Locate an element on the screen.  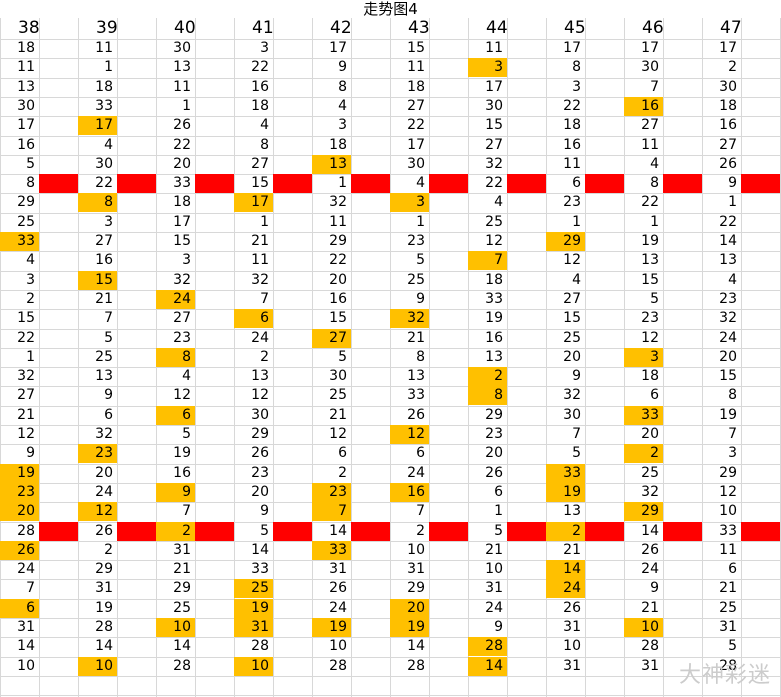
number-cell: 17 is located at coordinates (416, 145).